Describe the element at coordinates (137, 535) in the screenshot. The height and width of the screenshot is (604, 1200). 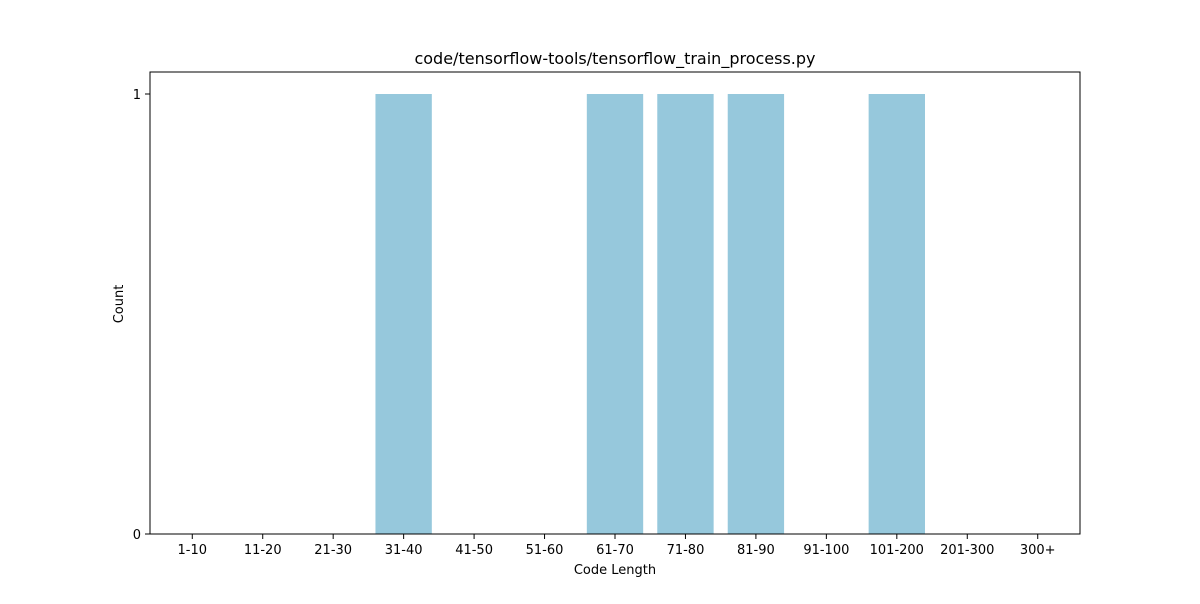
I see `y-tick-label: 0` at that location.